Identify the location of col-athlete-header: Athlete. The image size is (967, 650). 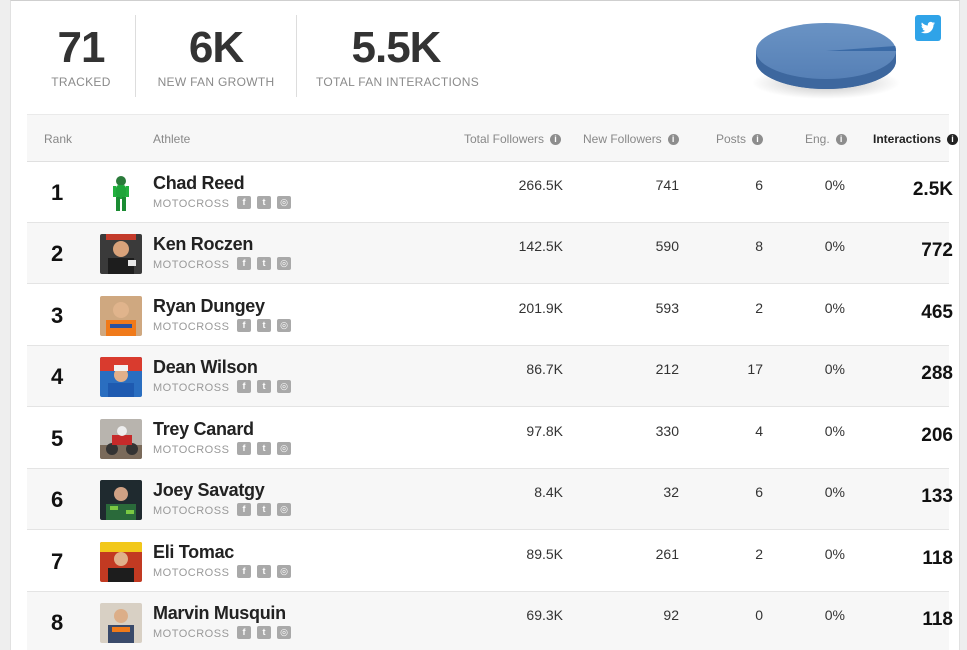
(172, 139).